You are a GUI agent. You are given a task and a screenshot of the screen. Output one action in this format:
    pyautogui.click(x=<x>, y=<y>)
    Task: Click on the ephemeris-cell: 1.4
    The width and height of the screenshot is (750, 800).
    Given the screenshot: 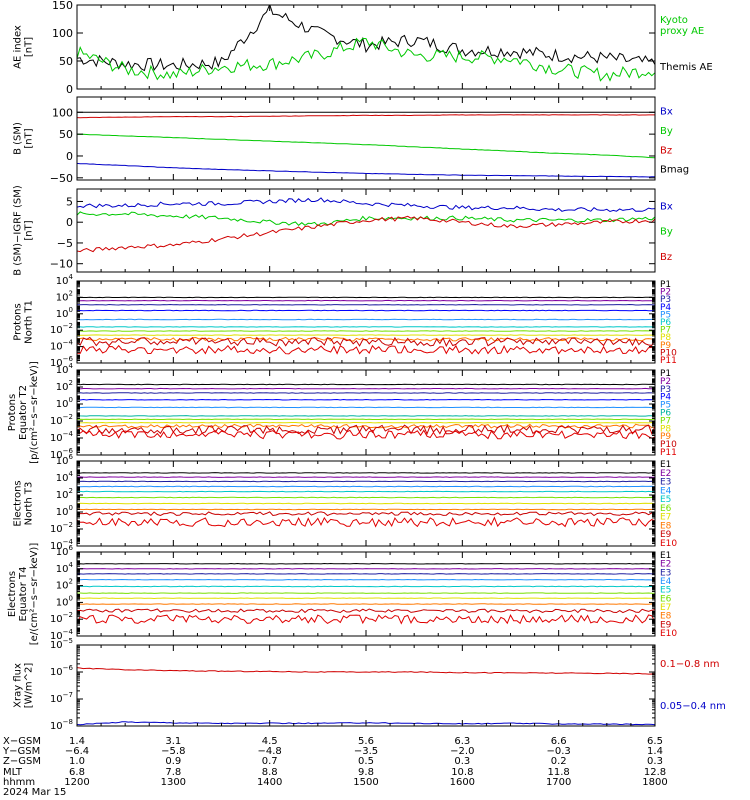 What is the action you would take?
    pyautogui.click(x=655, y=751)
    